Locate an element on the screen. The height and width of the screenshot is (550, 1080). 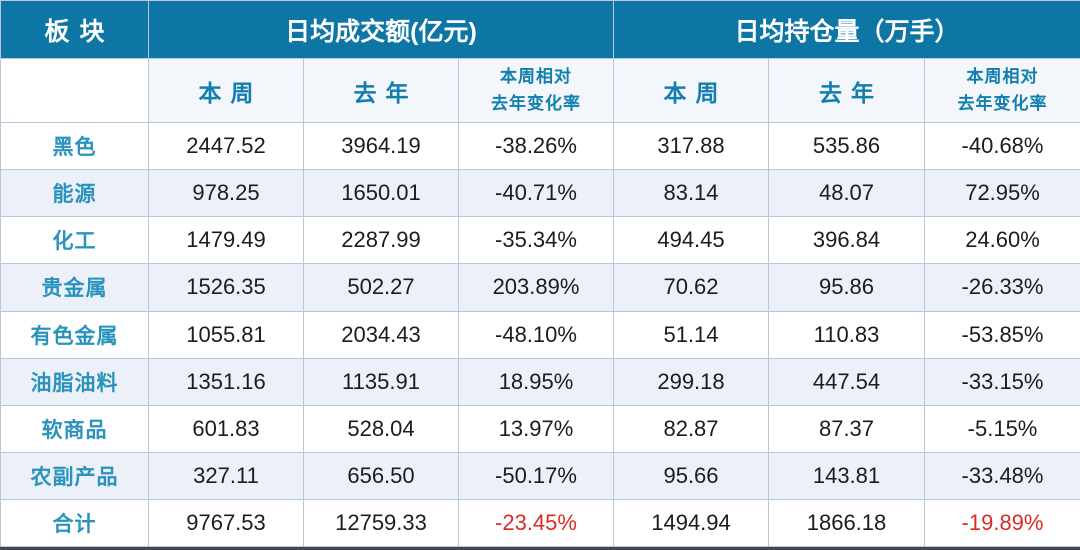
row-label: 油脂油料 is located at coordinates (74, 381).